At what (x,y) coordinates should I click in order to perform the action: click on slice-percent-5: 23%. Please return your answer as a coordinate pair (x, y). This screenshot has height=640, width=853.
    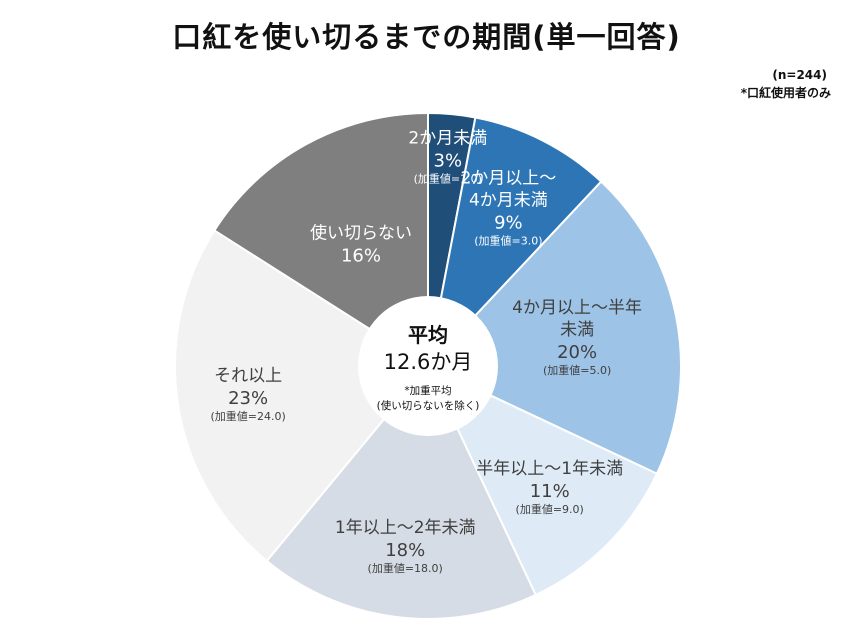
    Looking at the image, I should click on (248, 398).